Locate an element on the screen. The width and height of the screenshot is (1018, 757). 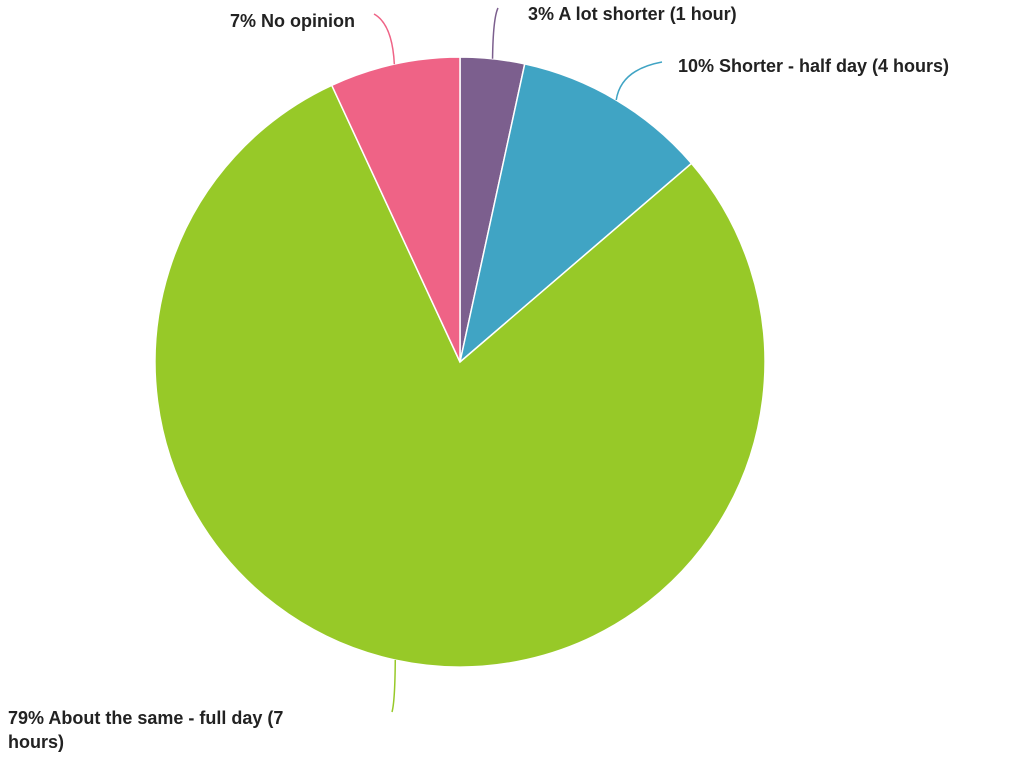
slice-label-a-lot-shorter: 3% A lot shorter (1 hour) is located at coordinates (632, 14).